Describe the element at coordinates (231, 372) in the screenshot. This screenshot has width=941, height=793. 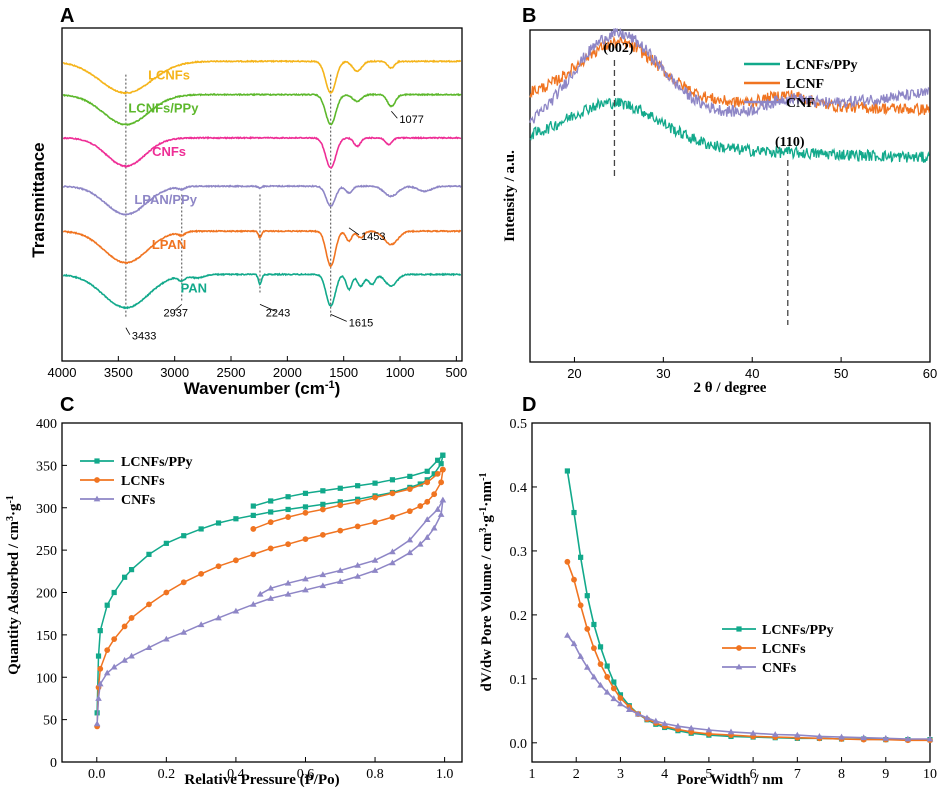
I see `x-tick-label: 2500` at that location.